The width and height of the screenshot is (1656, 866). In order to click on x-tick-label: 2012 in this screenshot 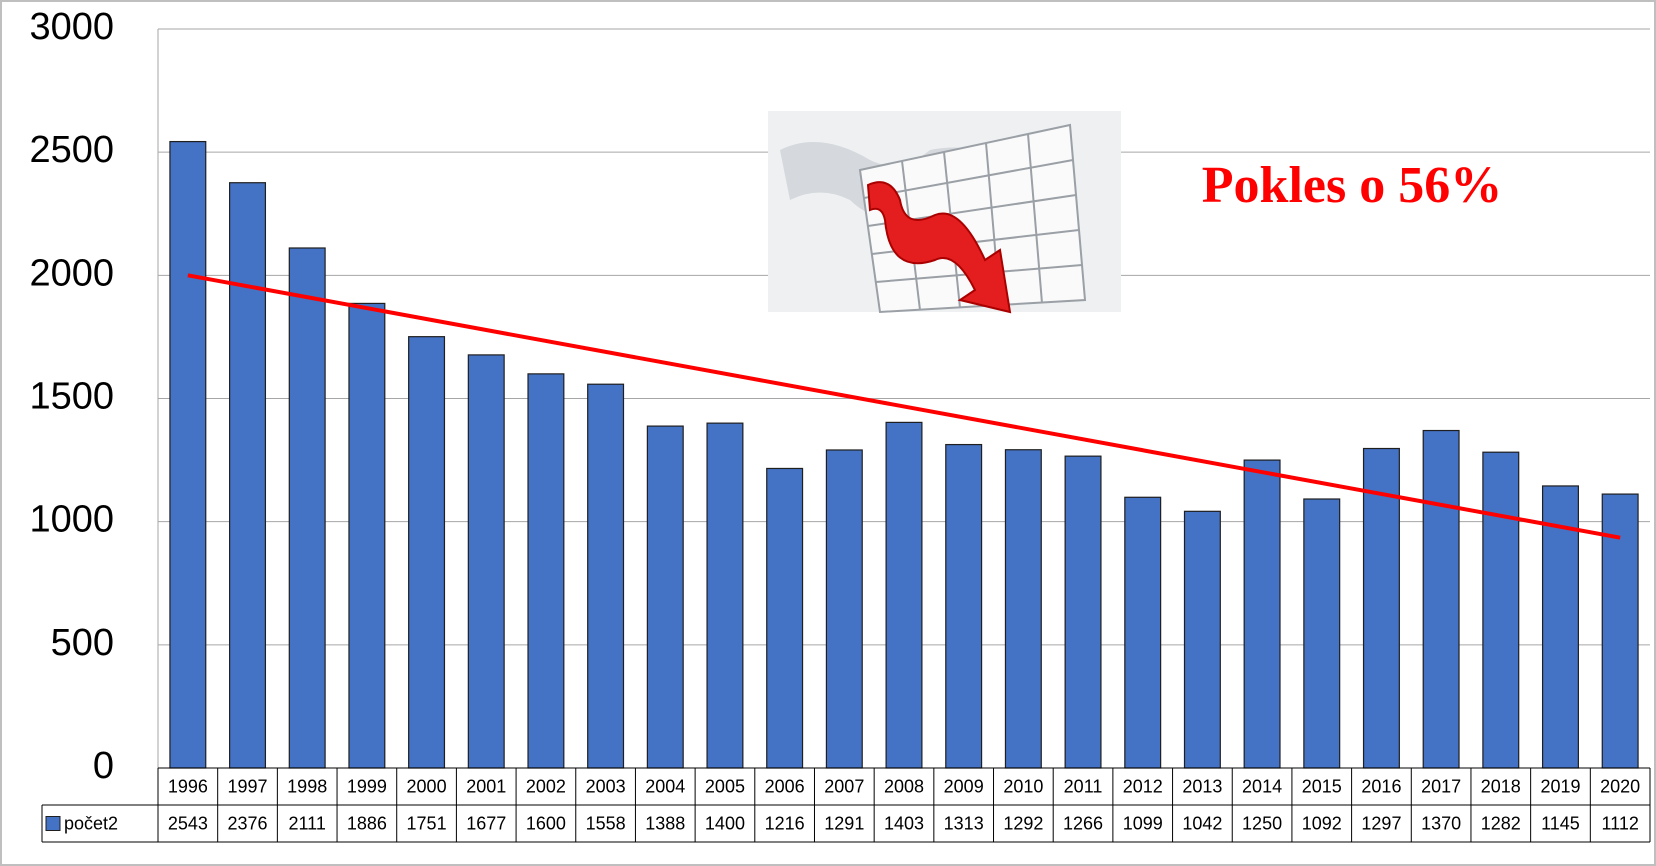, I will do `click(1143, 786)`.